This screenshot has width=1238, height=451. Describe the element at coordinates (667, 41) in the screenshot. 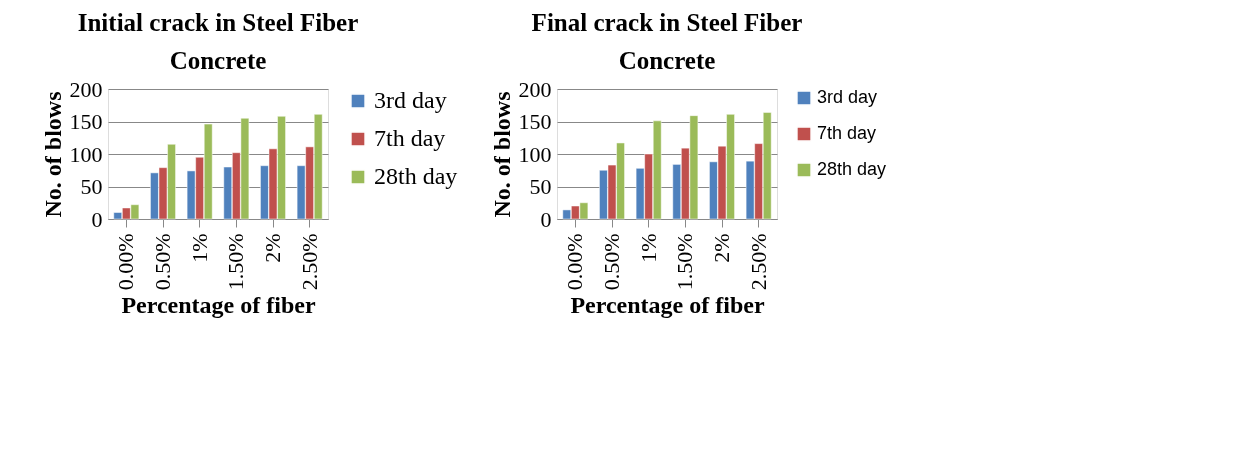

I see `chart-title: Final crack in Steel Fiber Concrete` at that location.